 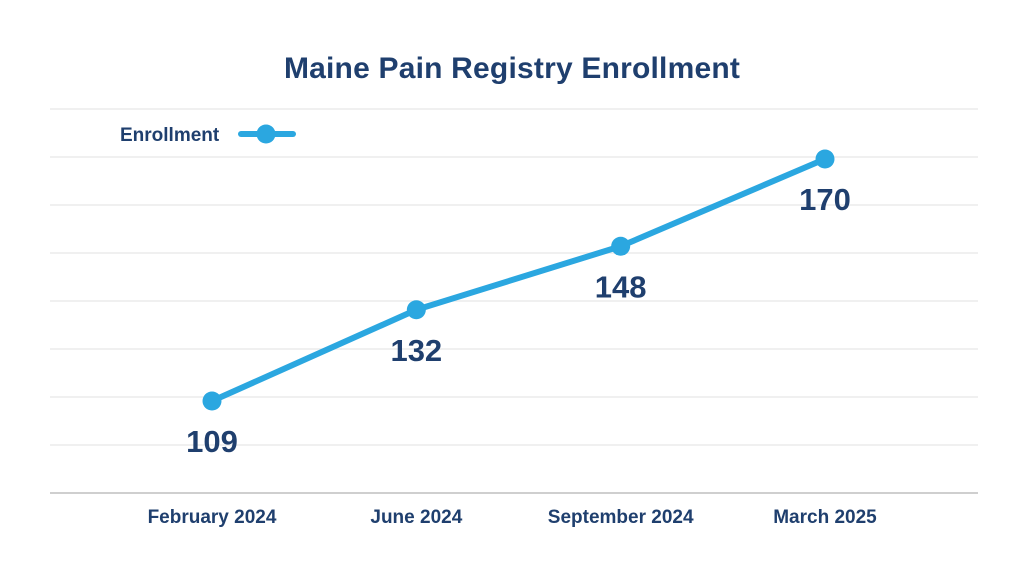 What do you see at coordinates (266, 134) in the screenshot?
I see `legend-swatch-marker` at bounding box center [266, 134].